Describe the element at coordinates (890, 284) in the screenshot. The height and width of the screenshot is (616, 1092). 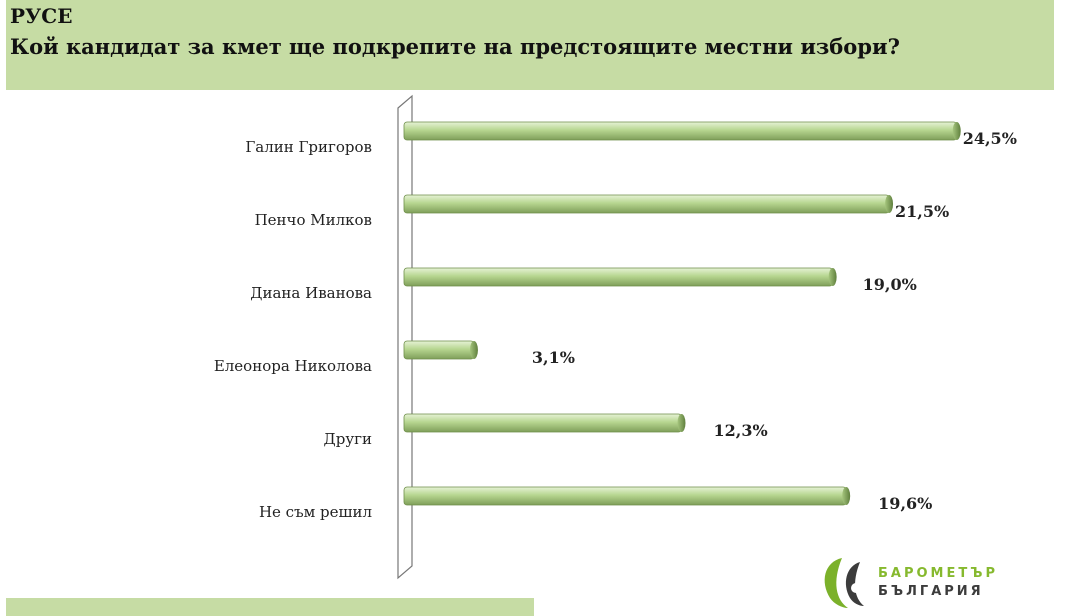
I see `value-label-2: 19,0%` at that location.